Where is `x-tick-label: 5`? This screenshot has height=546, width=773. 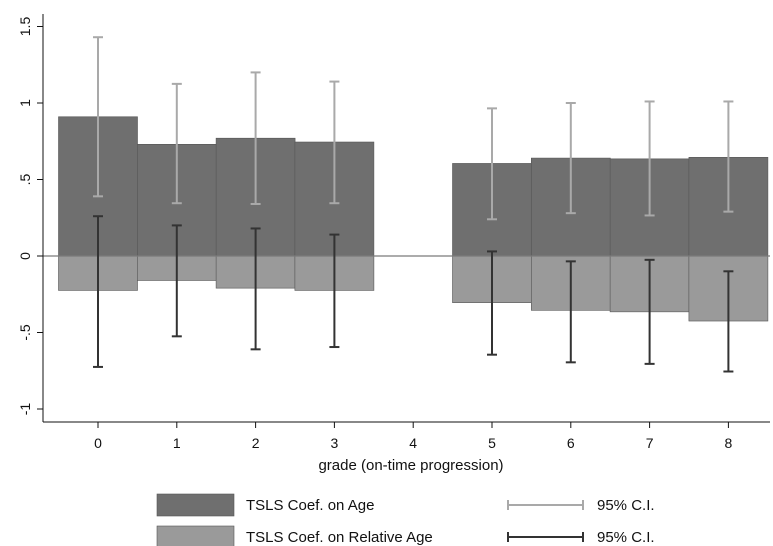
x-tick-label: 5 is located at coordinates (492, 443).